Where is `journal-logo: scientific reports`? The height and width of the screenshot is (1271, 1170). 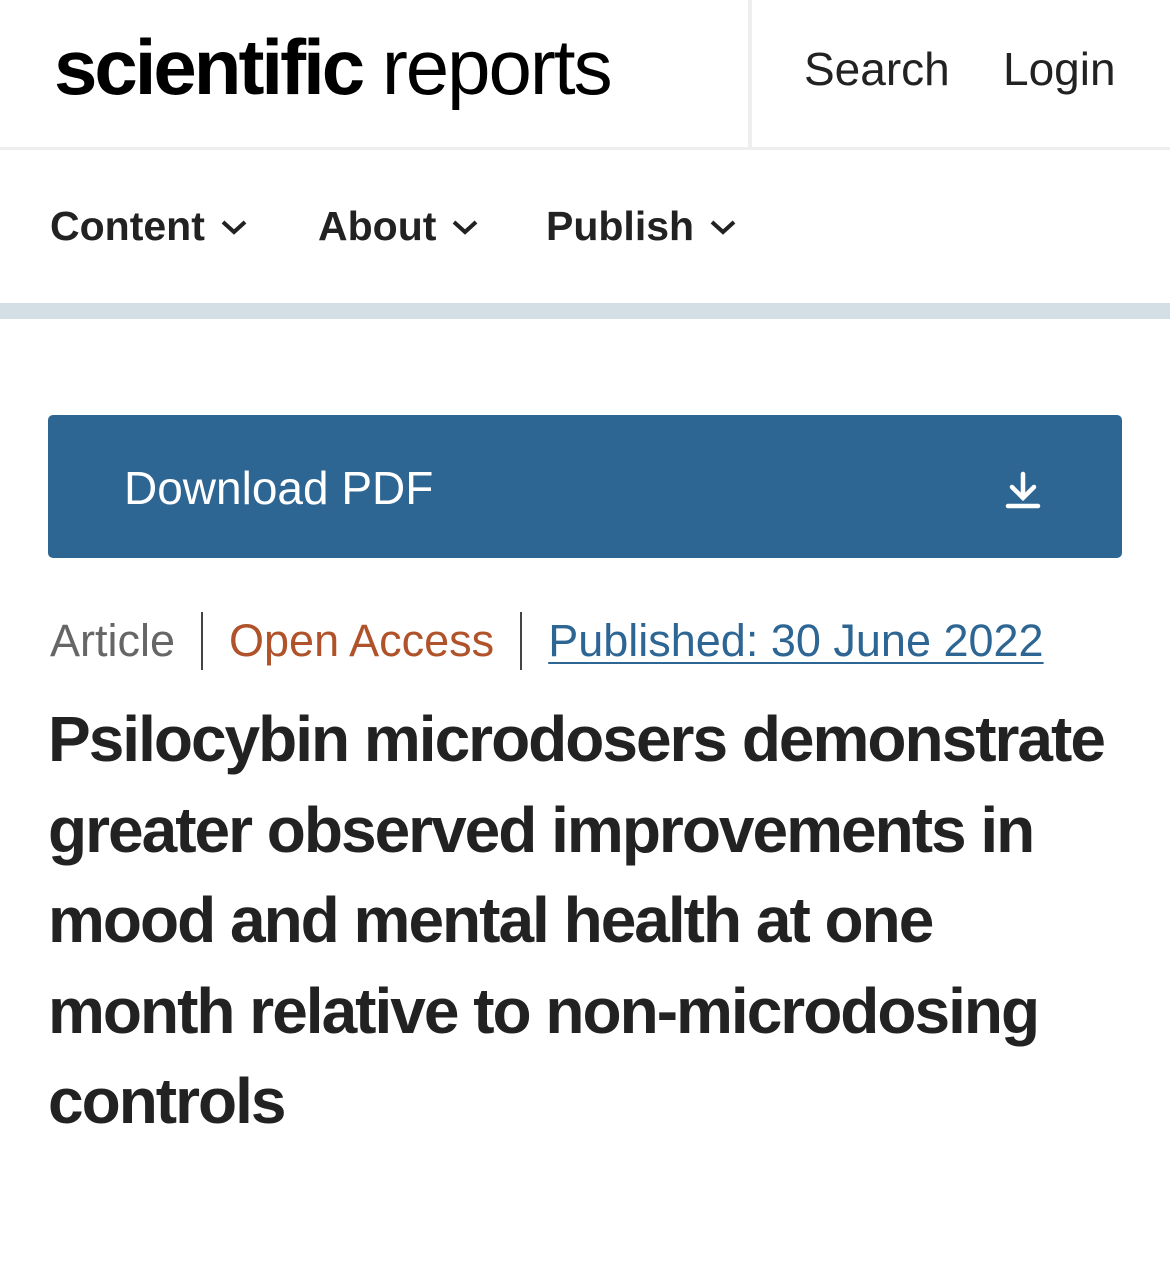
journal-logo: scientific reports is located at coordinates (333, 67).